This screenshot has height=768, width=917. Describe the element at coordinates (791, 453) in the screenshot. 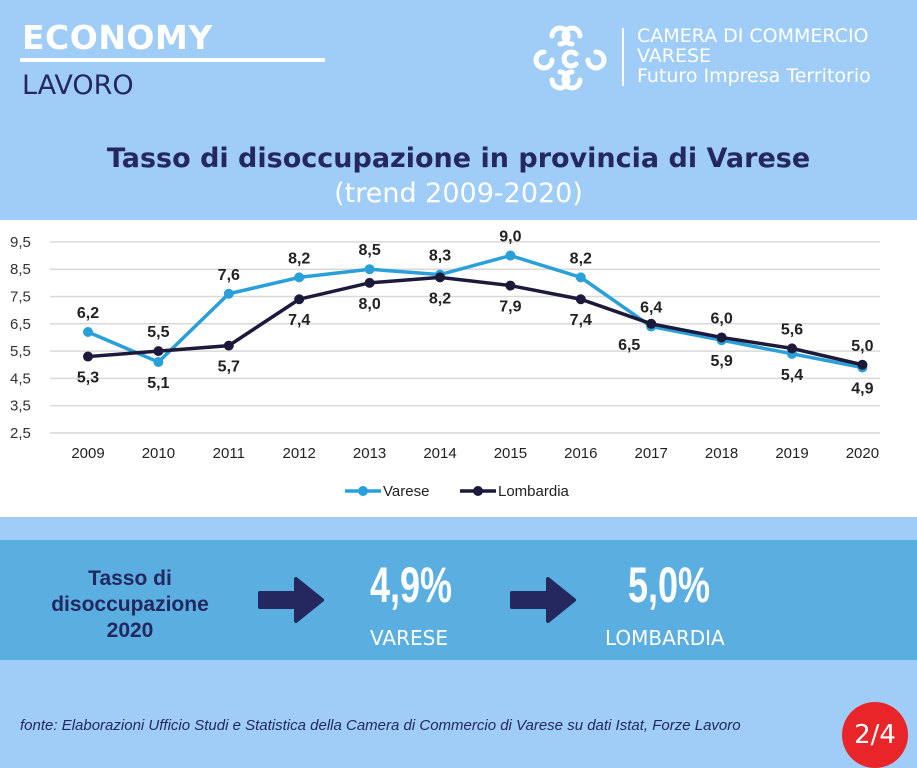

I see `x-tick-label: 2019` at that location.